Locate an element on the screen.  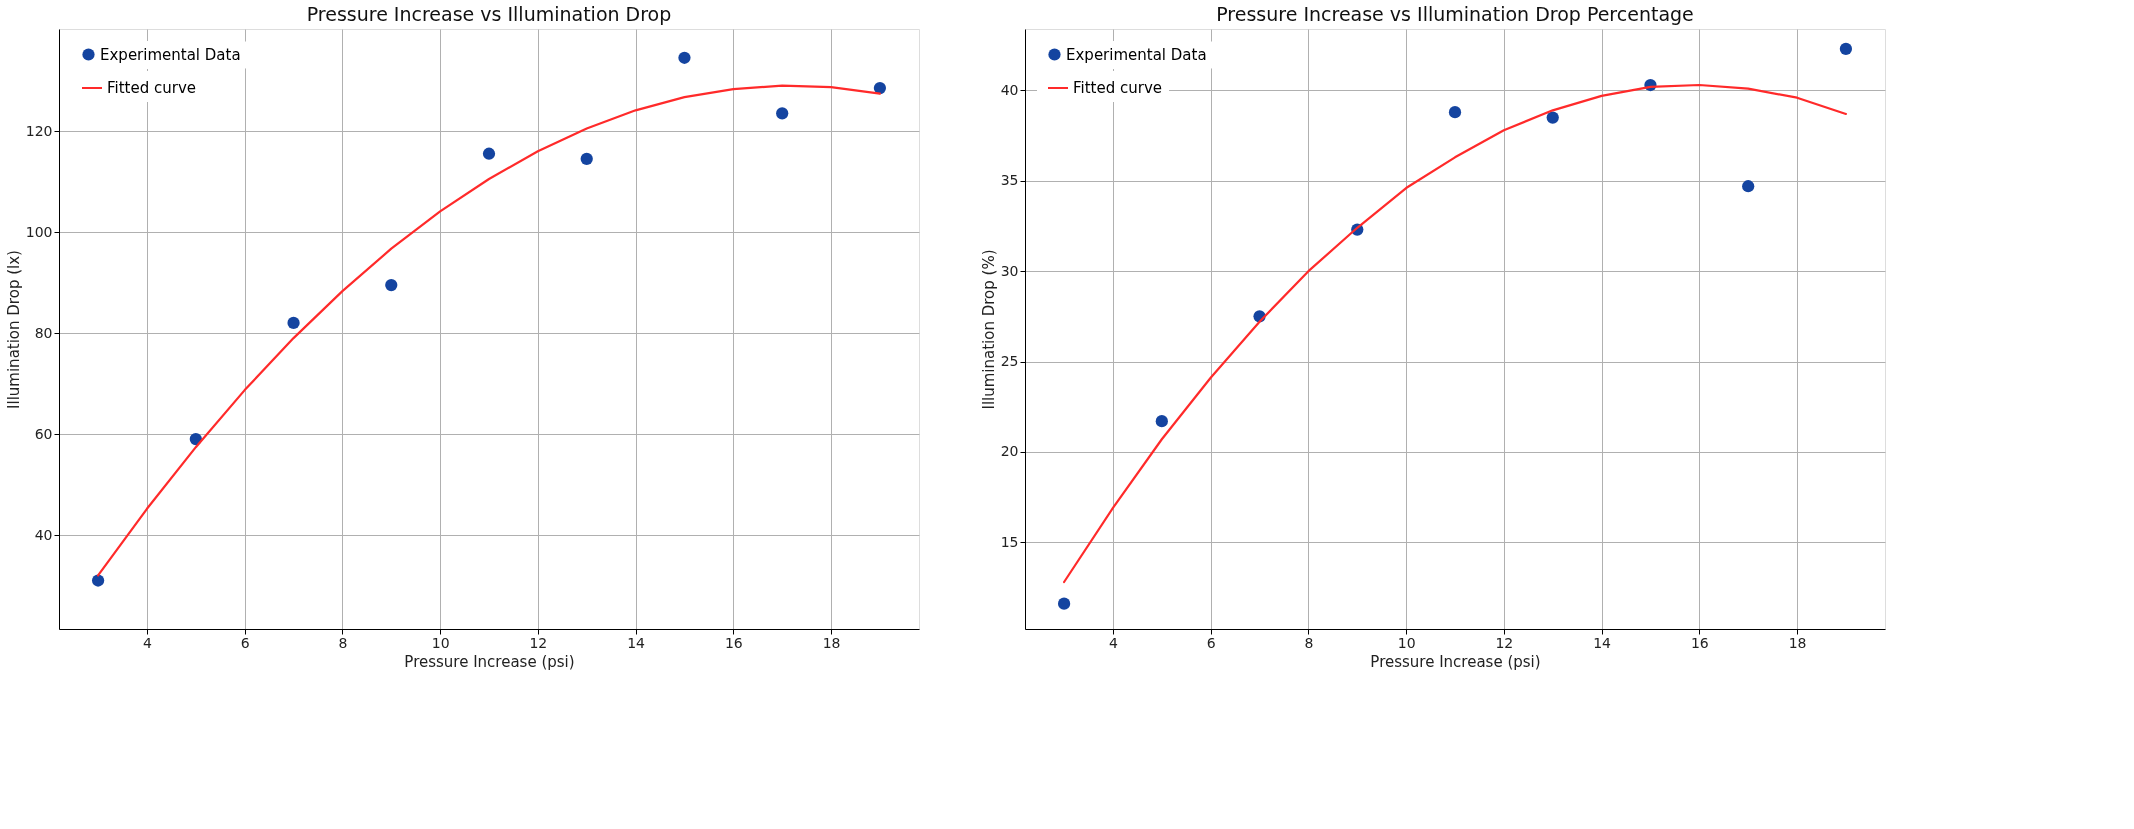
y-tick-label: 35 is located at coordinates (1009, 180).